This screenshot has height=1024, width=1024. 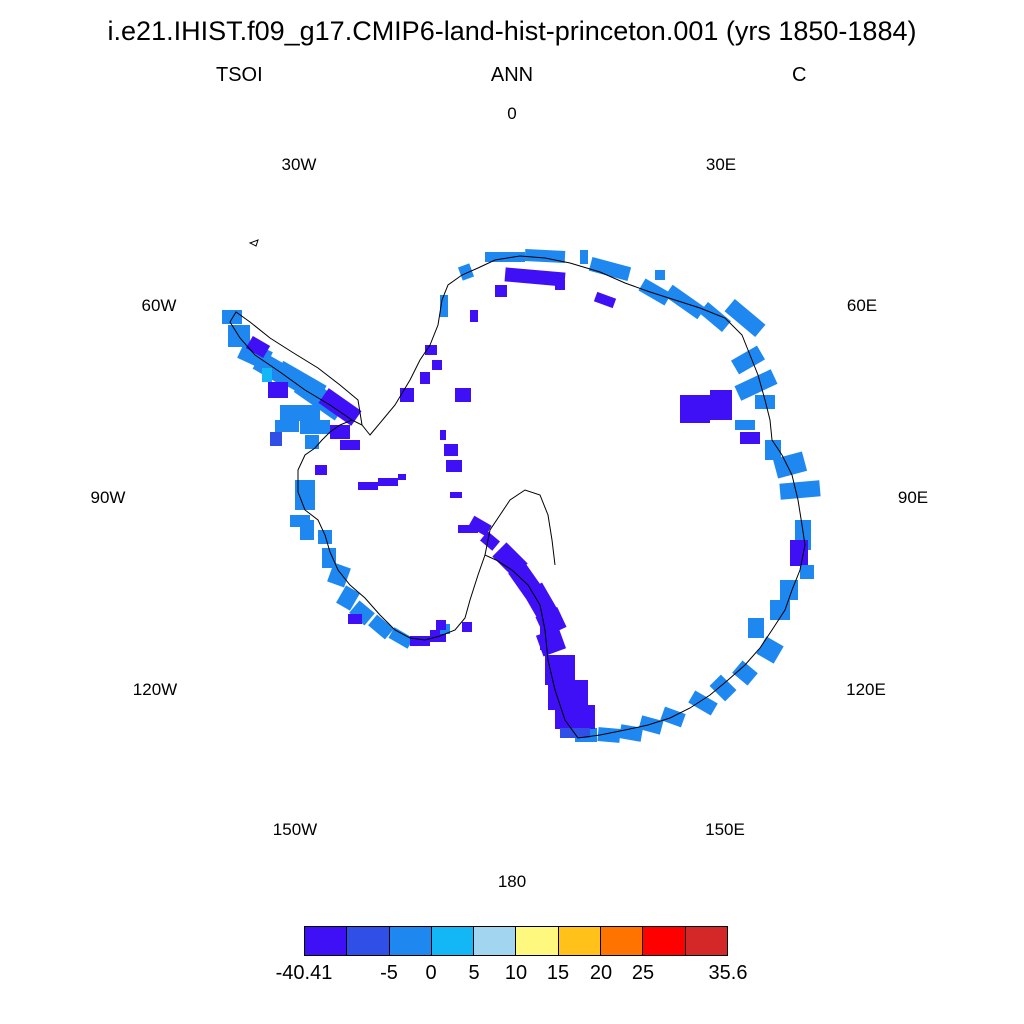 I want to click on longitude-label-90e: 90E, so click(x=913, y=497).